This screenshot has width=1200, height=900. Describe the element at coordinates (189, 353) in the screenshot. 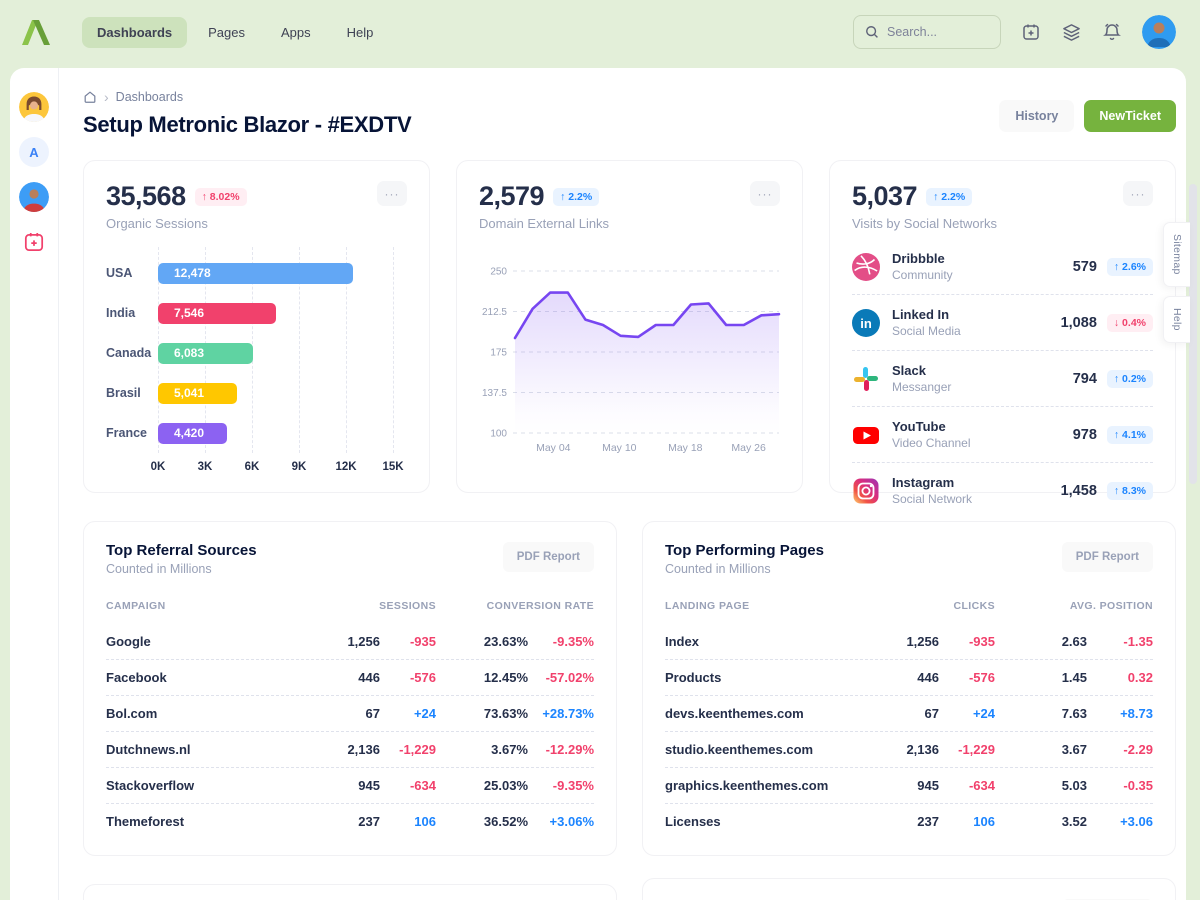

I see `bar-value-label: 6,083` at that location.